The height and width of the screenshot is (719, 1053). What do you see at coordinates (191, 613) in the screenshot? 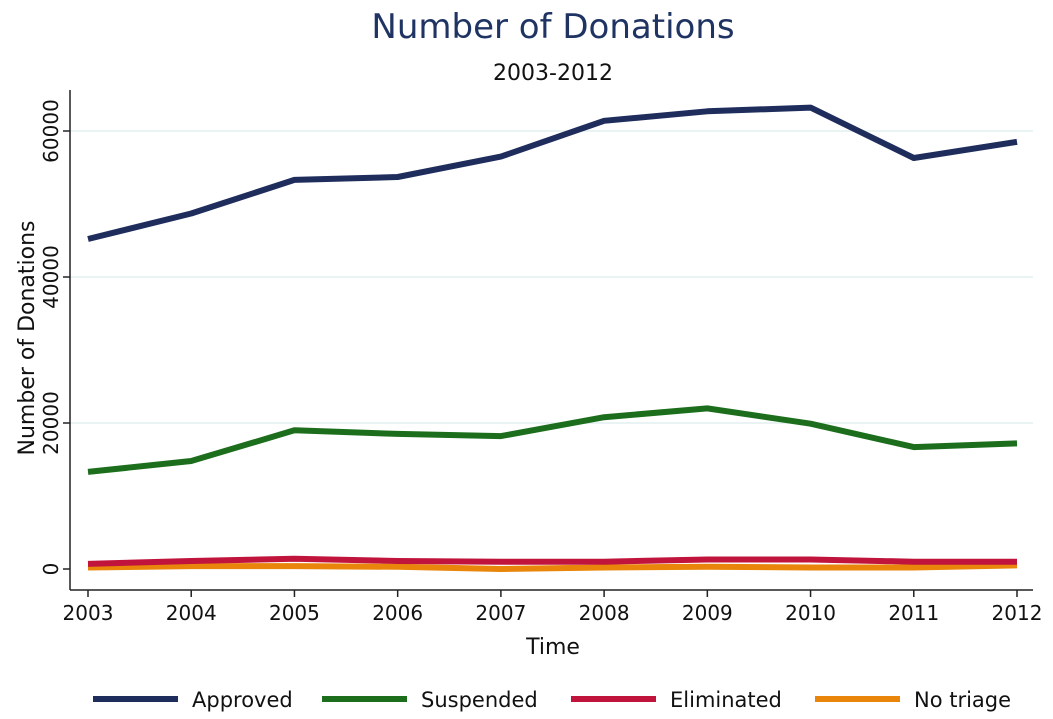
I see `x-tick-label: 2004` at bounding box center [191, 613].